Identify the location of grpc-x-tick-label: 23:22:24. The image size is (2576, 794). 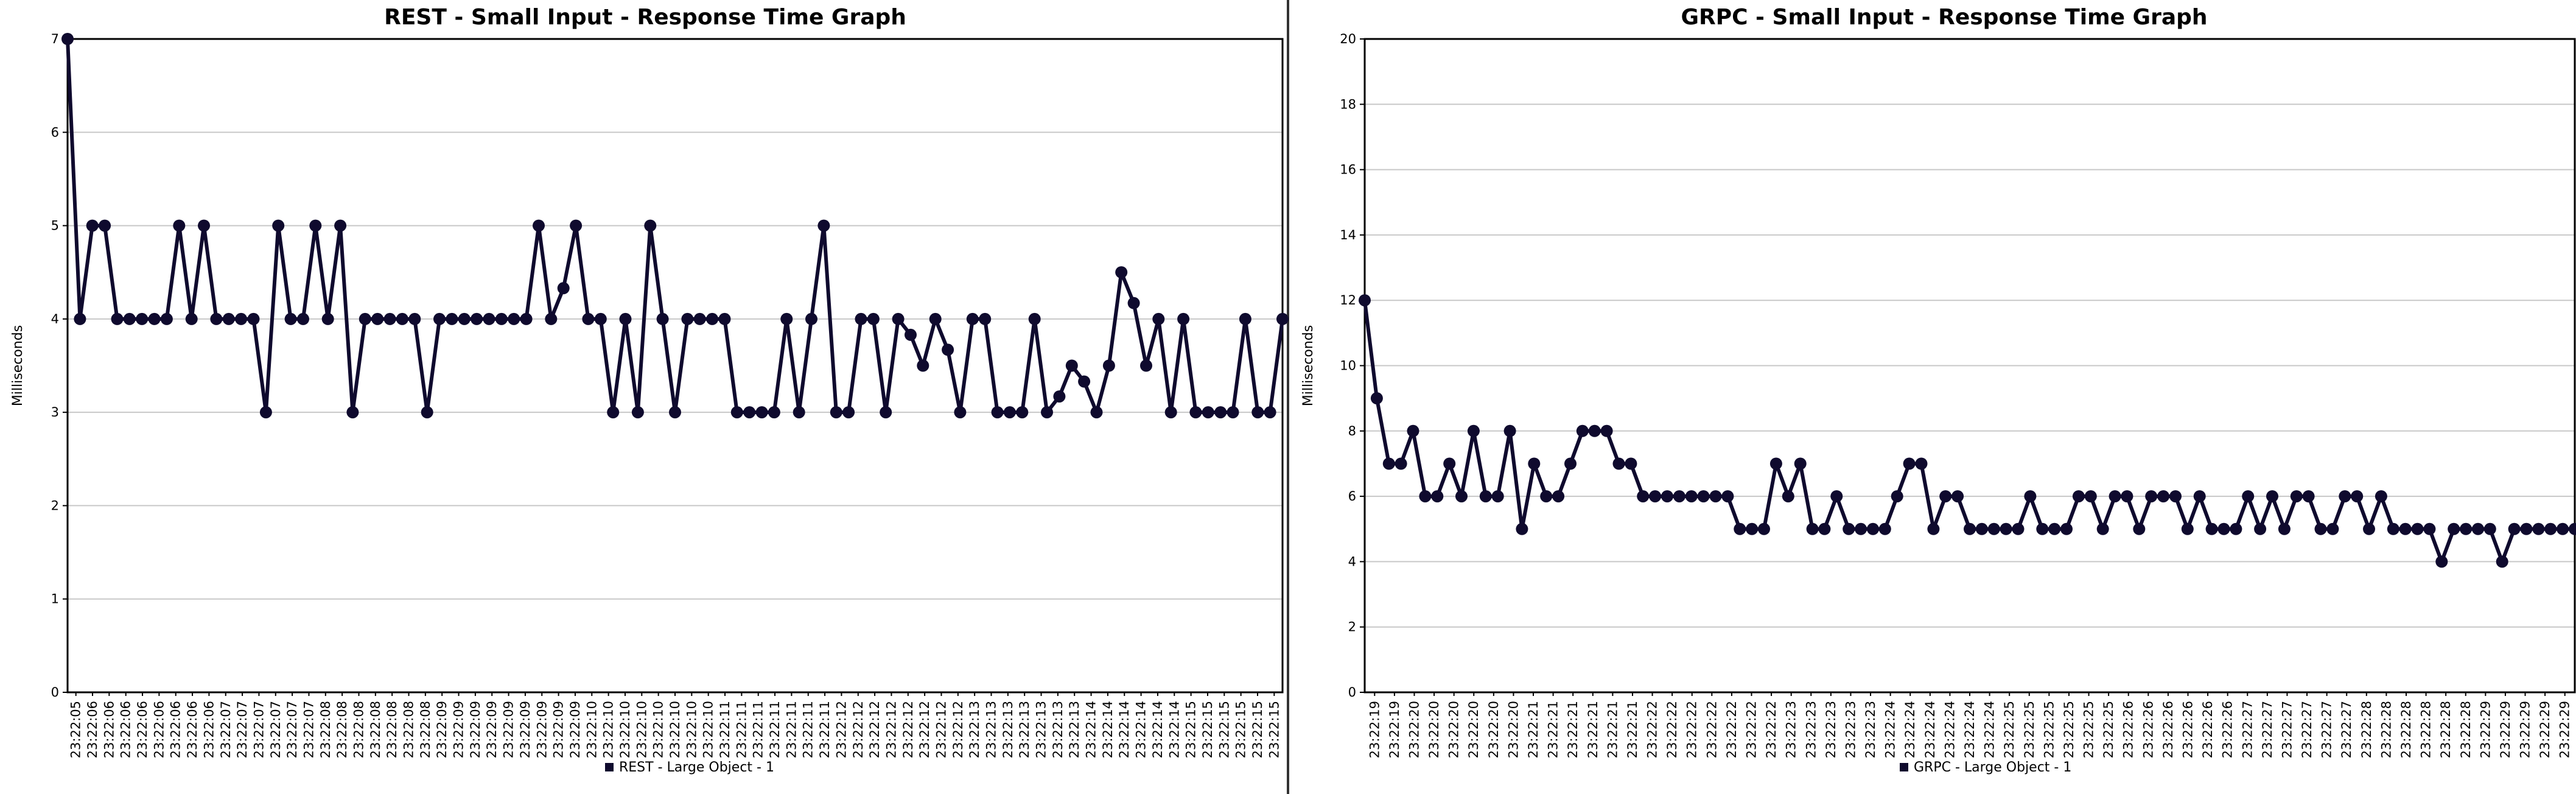
(1930, 729).